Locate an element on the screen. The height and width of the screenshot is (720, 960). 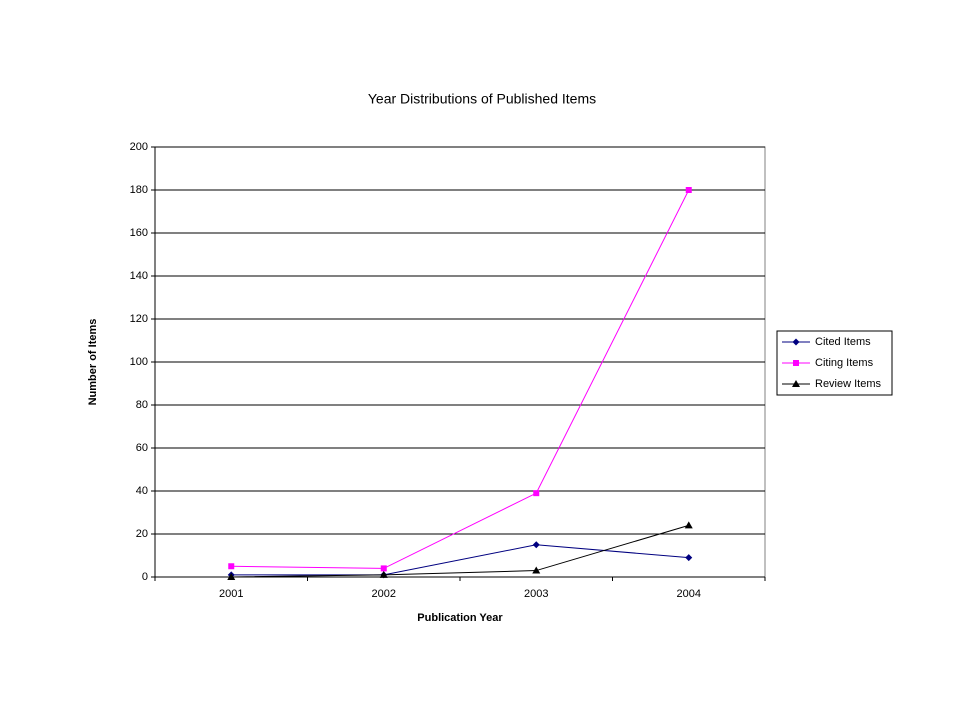
y-tick-label: 160 is located at coordinates (139, 233).